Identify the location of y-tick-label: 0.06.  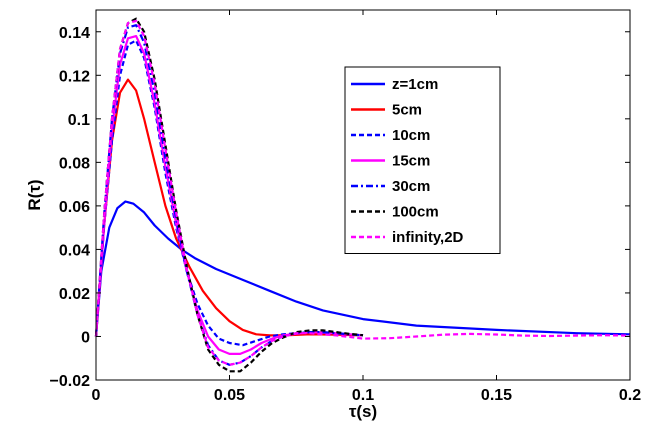
(74, 207).